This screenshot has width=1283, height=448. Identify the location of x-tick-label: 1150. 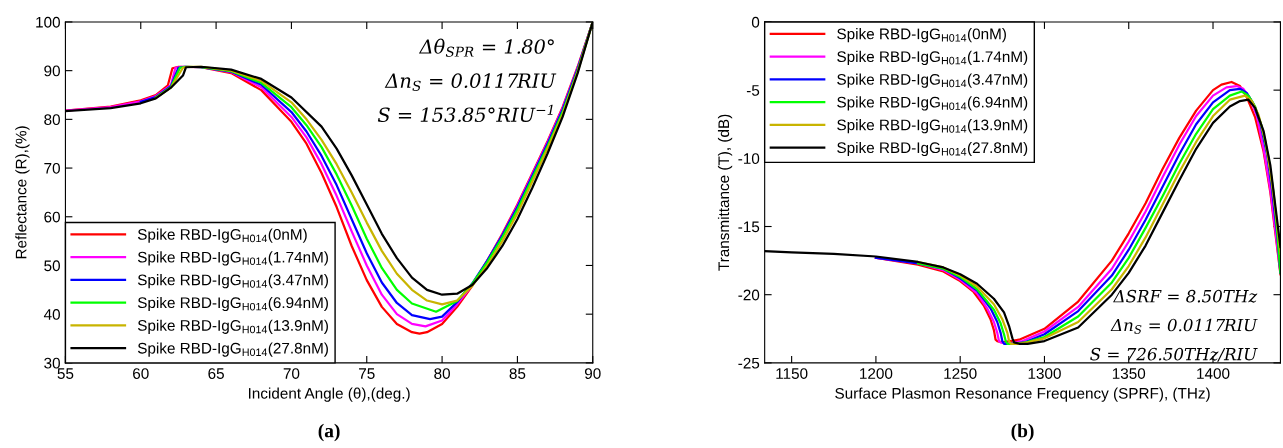
(792, 373).